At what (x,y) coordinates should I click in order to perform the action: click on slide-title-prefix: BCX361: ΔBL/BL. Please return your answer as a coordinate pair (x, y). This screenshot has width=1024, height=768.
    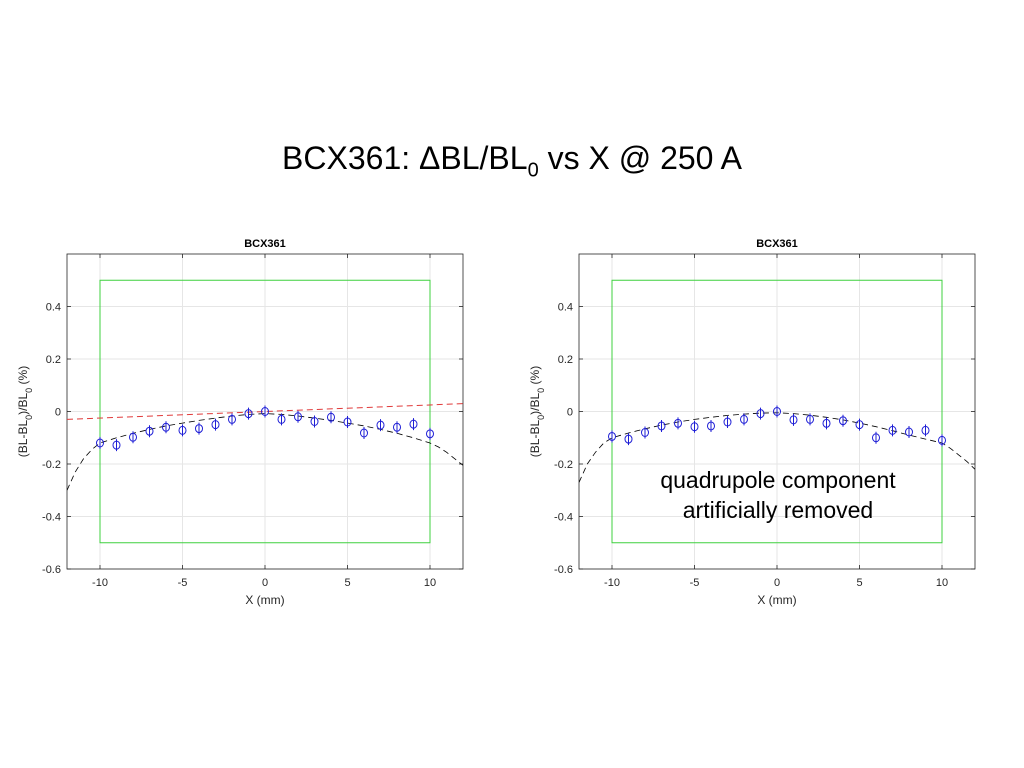
    Looking at the image, I should click on (405, 158).